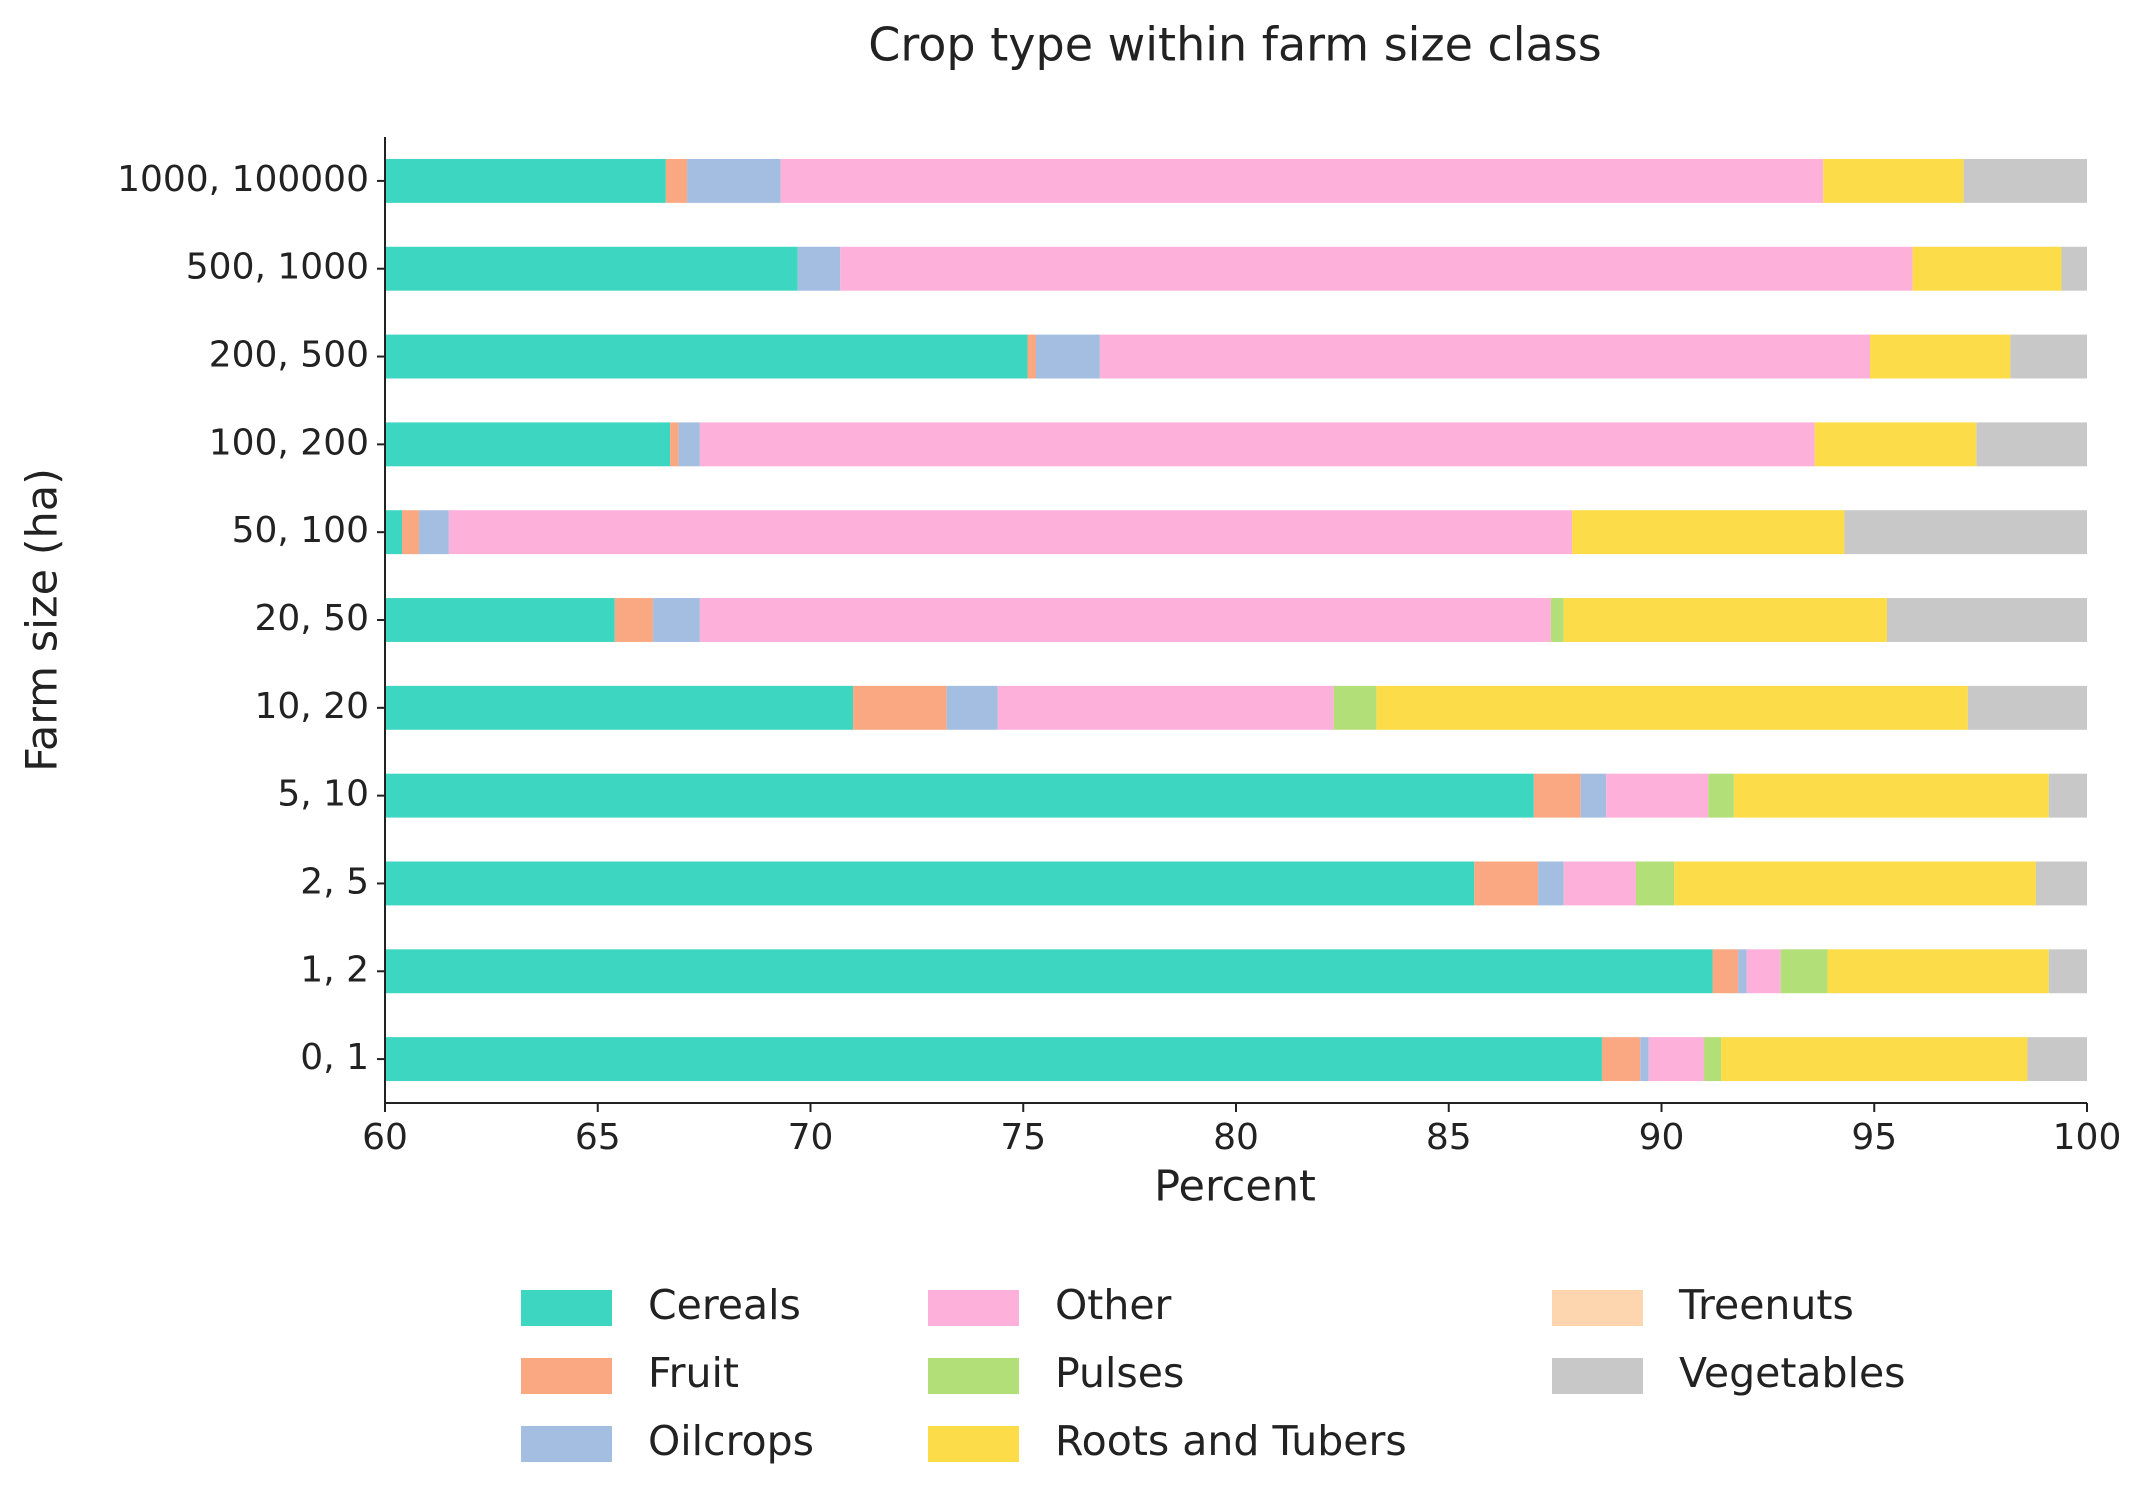  Describe the element at coordinates (1234, 45) in the screenshot. I see `chart-title: Crop type within farm size class` at that location.